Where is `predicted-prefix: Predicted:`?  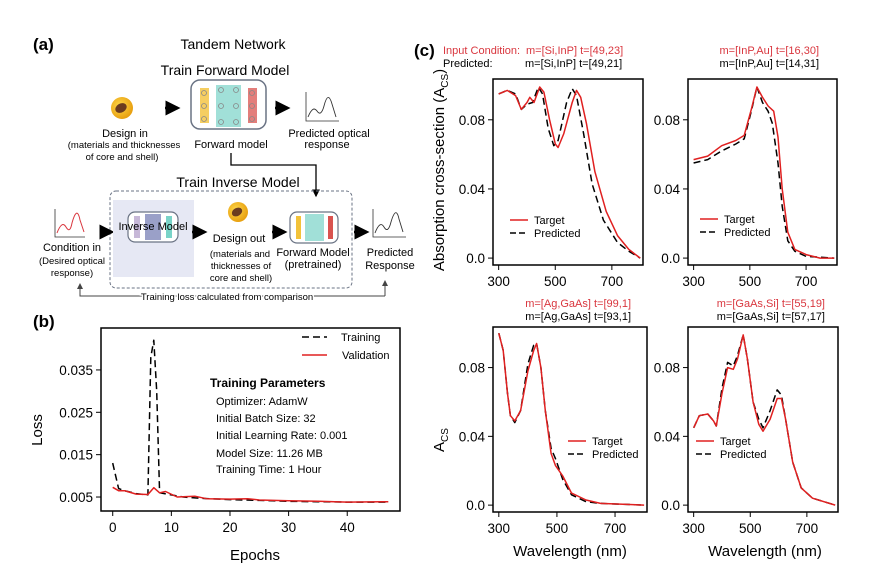 predicted-prefix: Predicted: is located at coordinates (468, 64).